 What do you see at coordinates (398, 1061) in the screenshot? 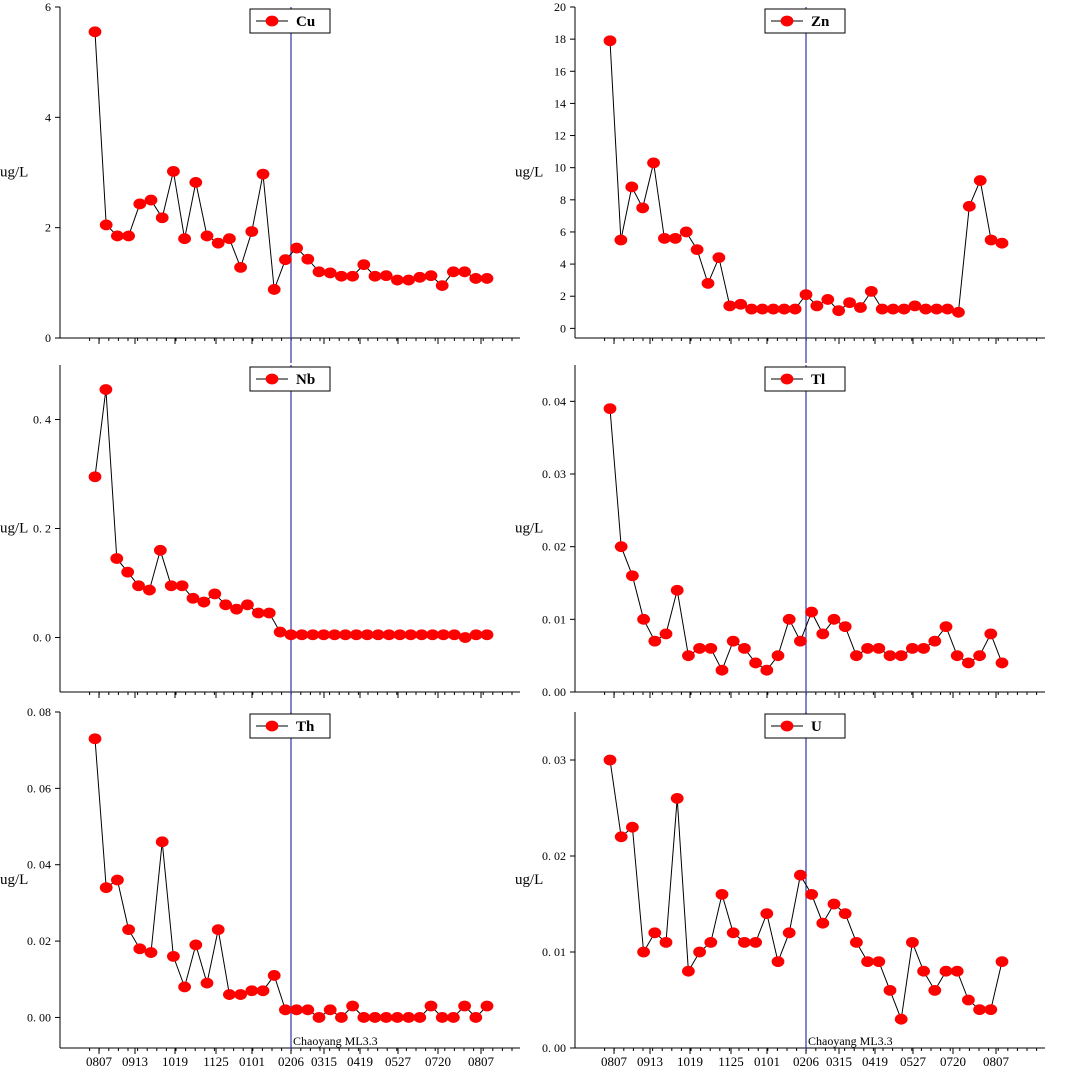
I see `x-tick-label: 0527` at bounding box center [398, 1061].